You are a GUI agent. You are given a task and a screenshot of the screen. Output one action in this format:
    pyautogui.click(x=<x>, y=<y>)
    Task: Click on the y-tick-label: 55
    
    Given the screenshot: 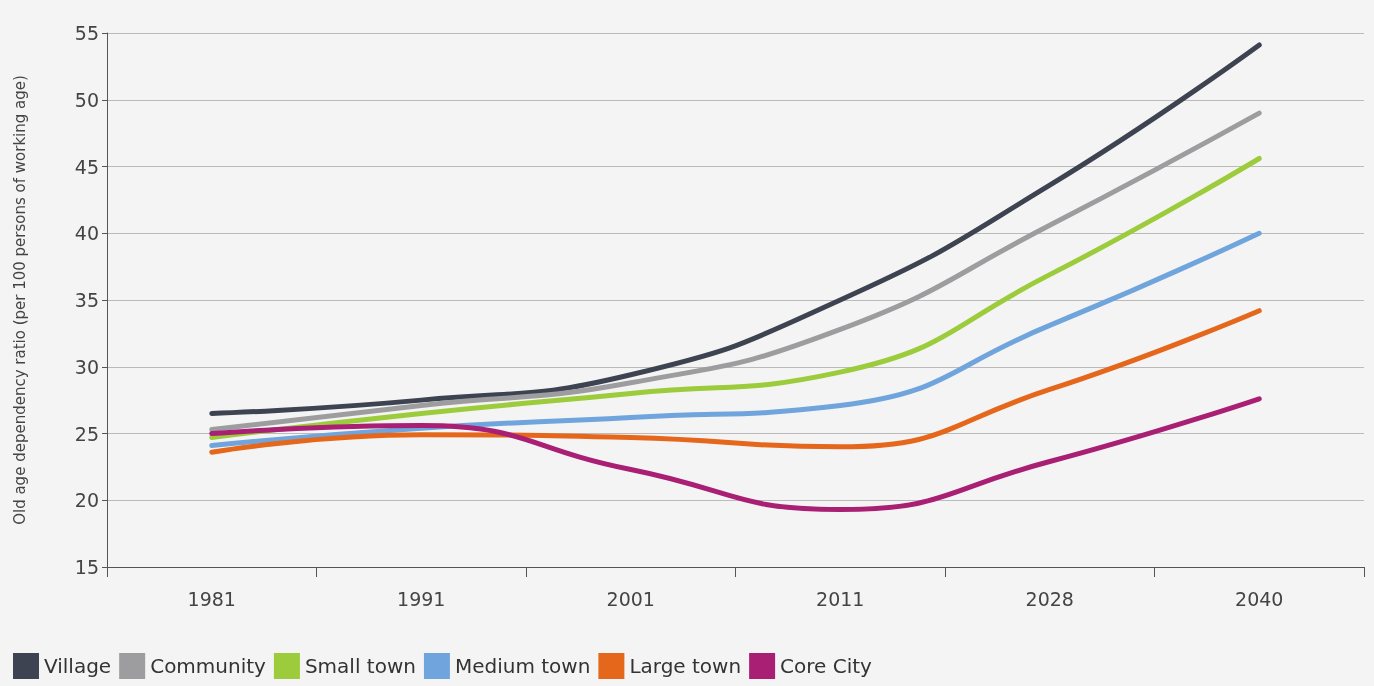 What is the action you would take?
    pyautogui.click(x=86, y=33)
    